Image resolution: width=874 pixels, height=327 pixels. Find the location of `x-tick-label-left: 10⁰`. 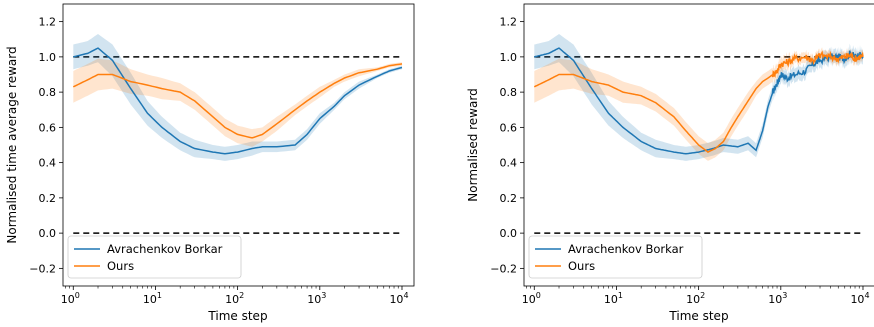

x-tick-label-left: 10⁰ is located at coordinates (70, 298).